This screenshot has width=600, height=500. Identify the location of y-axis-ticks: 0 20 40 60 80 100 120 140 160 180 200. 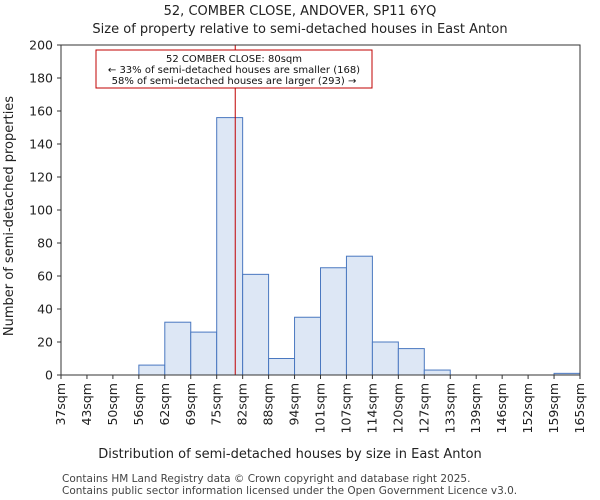
(45, 210).